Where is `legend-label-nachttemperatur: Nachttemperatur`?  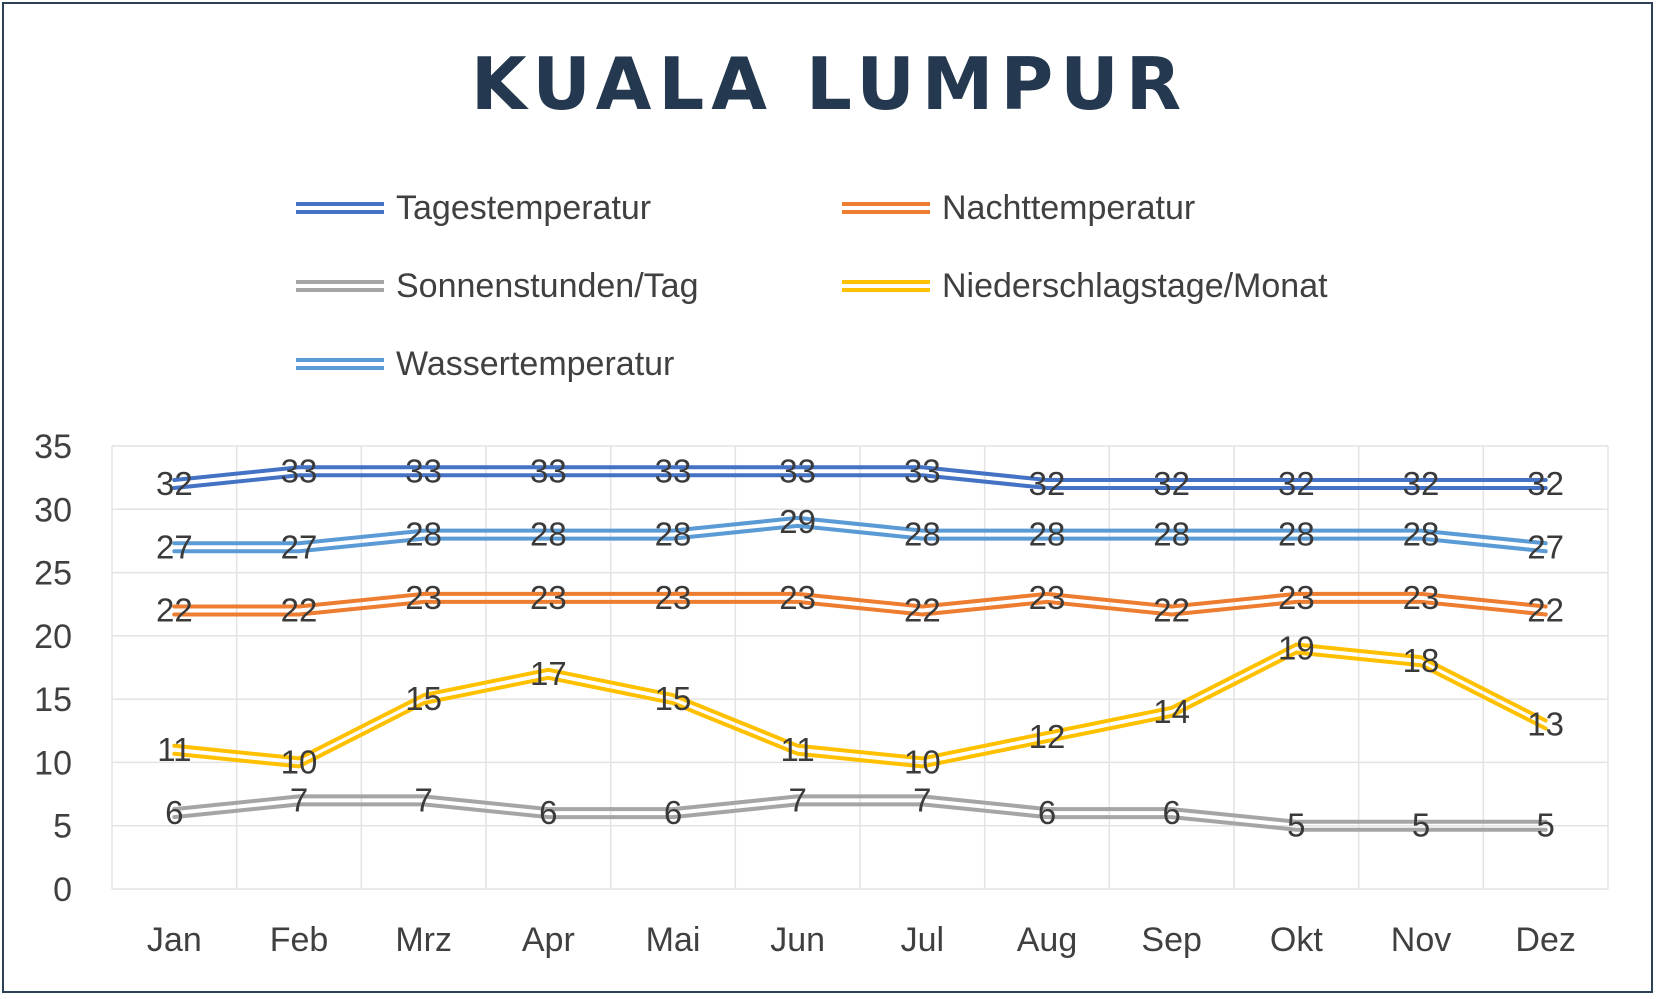
legend-label-nachttemperatur: Nachttemperatur is located at coordinates (1069, 207).